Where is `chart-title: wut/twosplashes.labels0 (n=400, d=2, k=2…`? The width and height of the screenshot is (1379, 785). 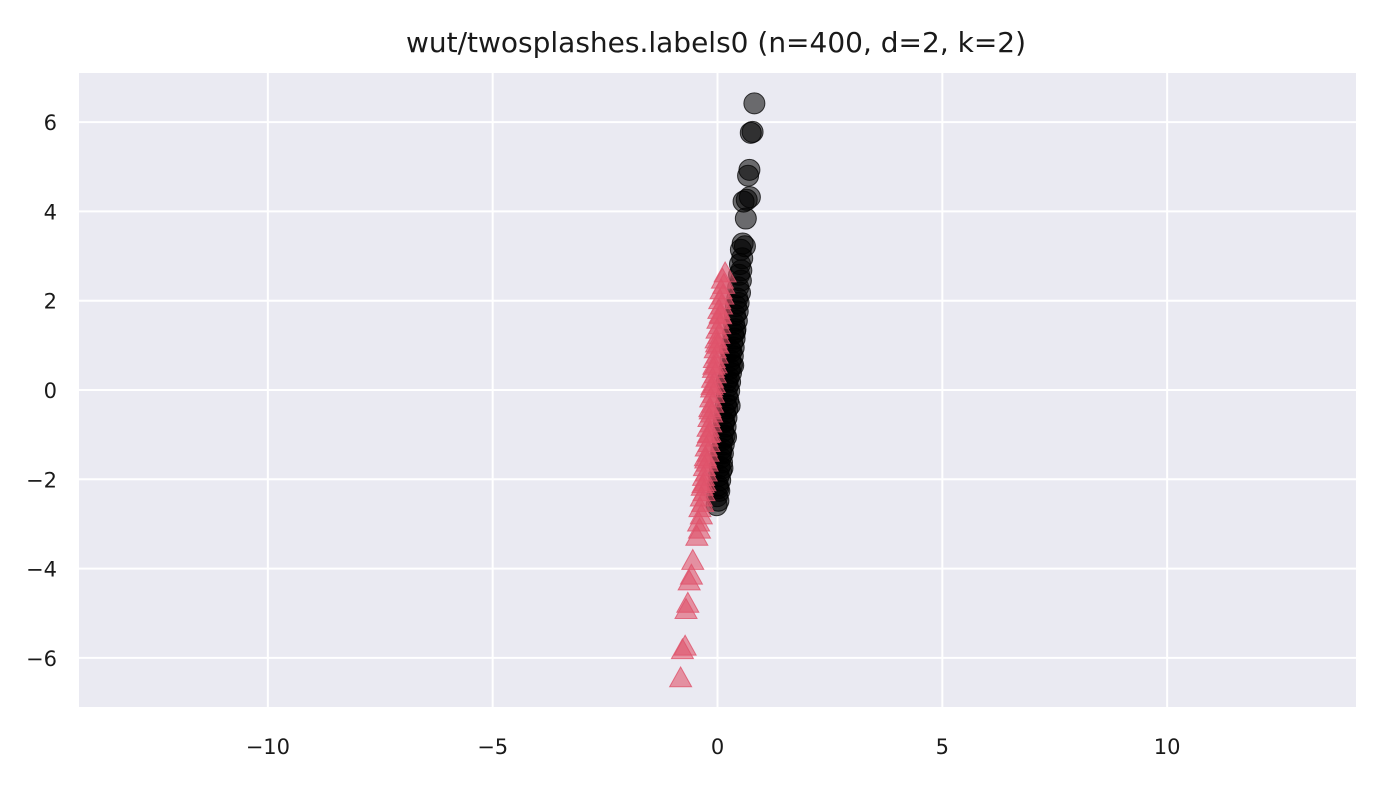 chart-title: wut/twosplashes.labels0 (n=400, d=2, k=2… is located at coordinates (716, 42).